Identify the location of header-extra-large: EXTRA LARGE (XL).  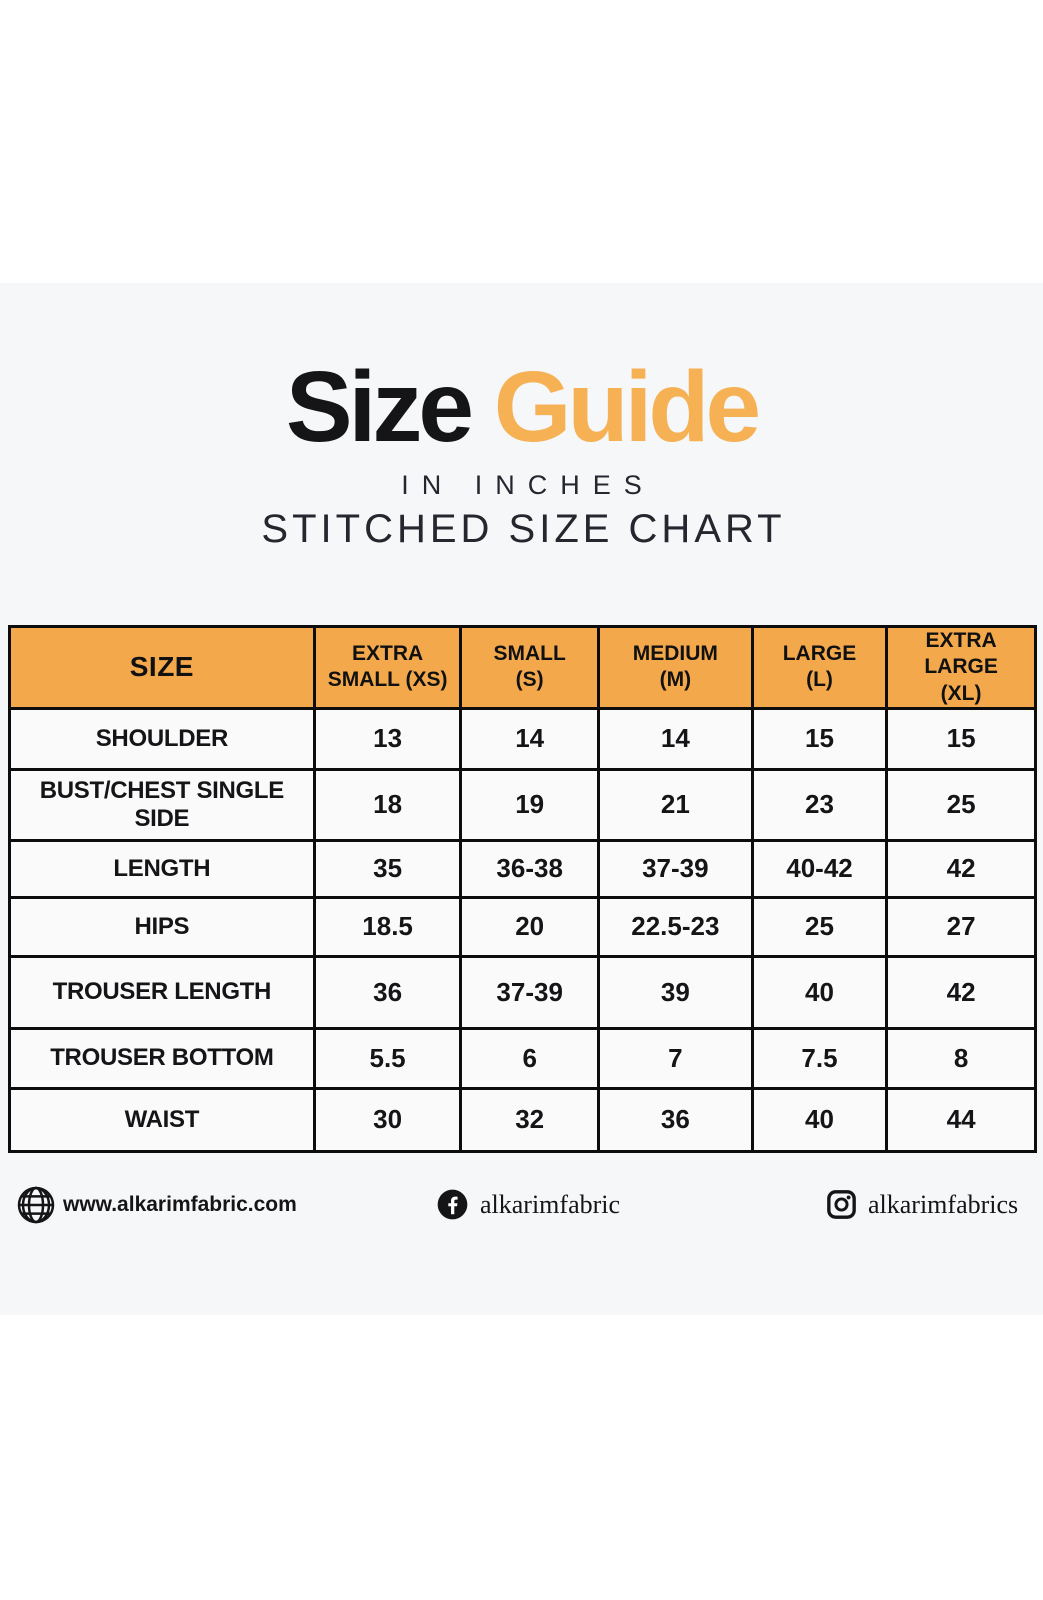
(961, 667).